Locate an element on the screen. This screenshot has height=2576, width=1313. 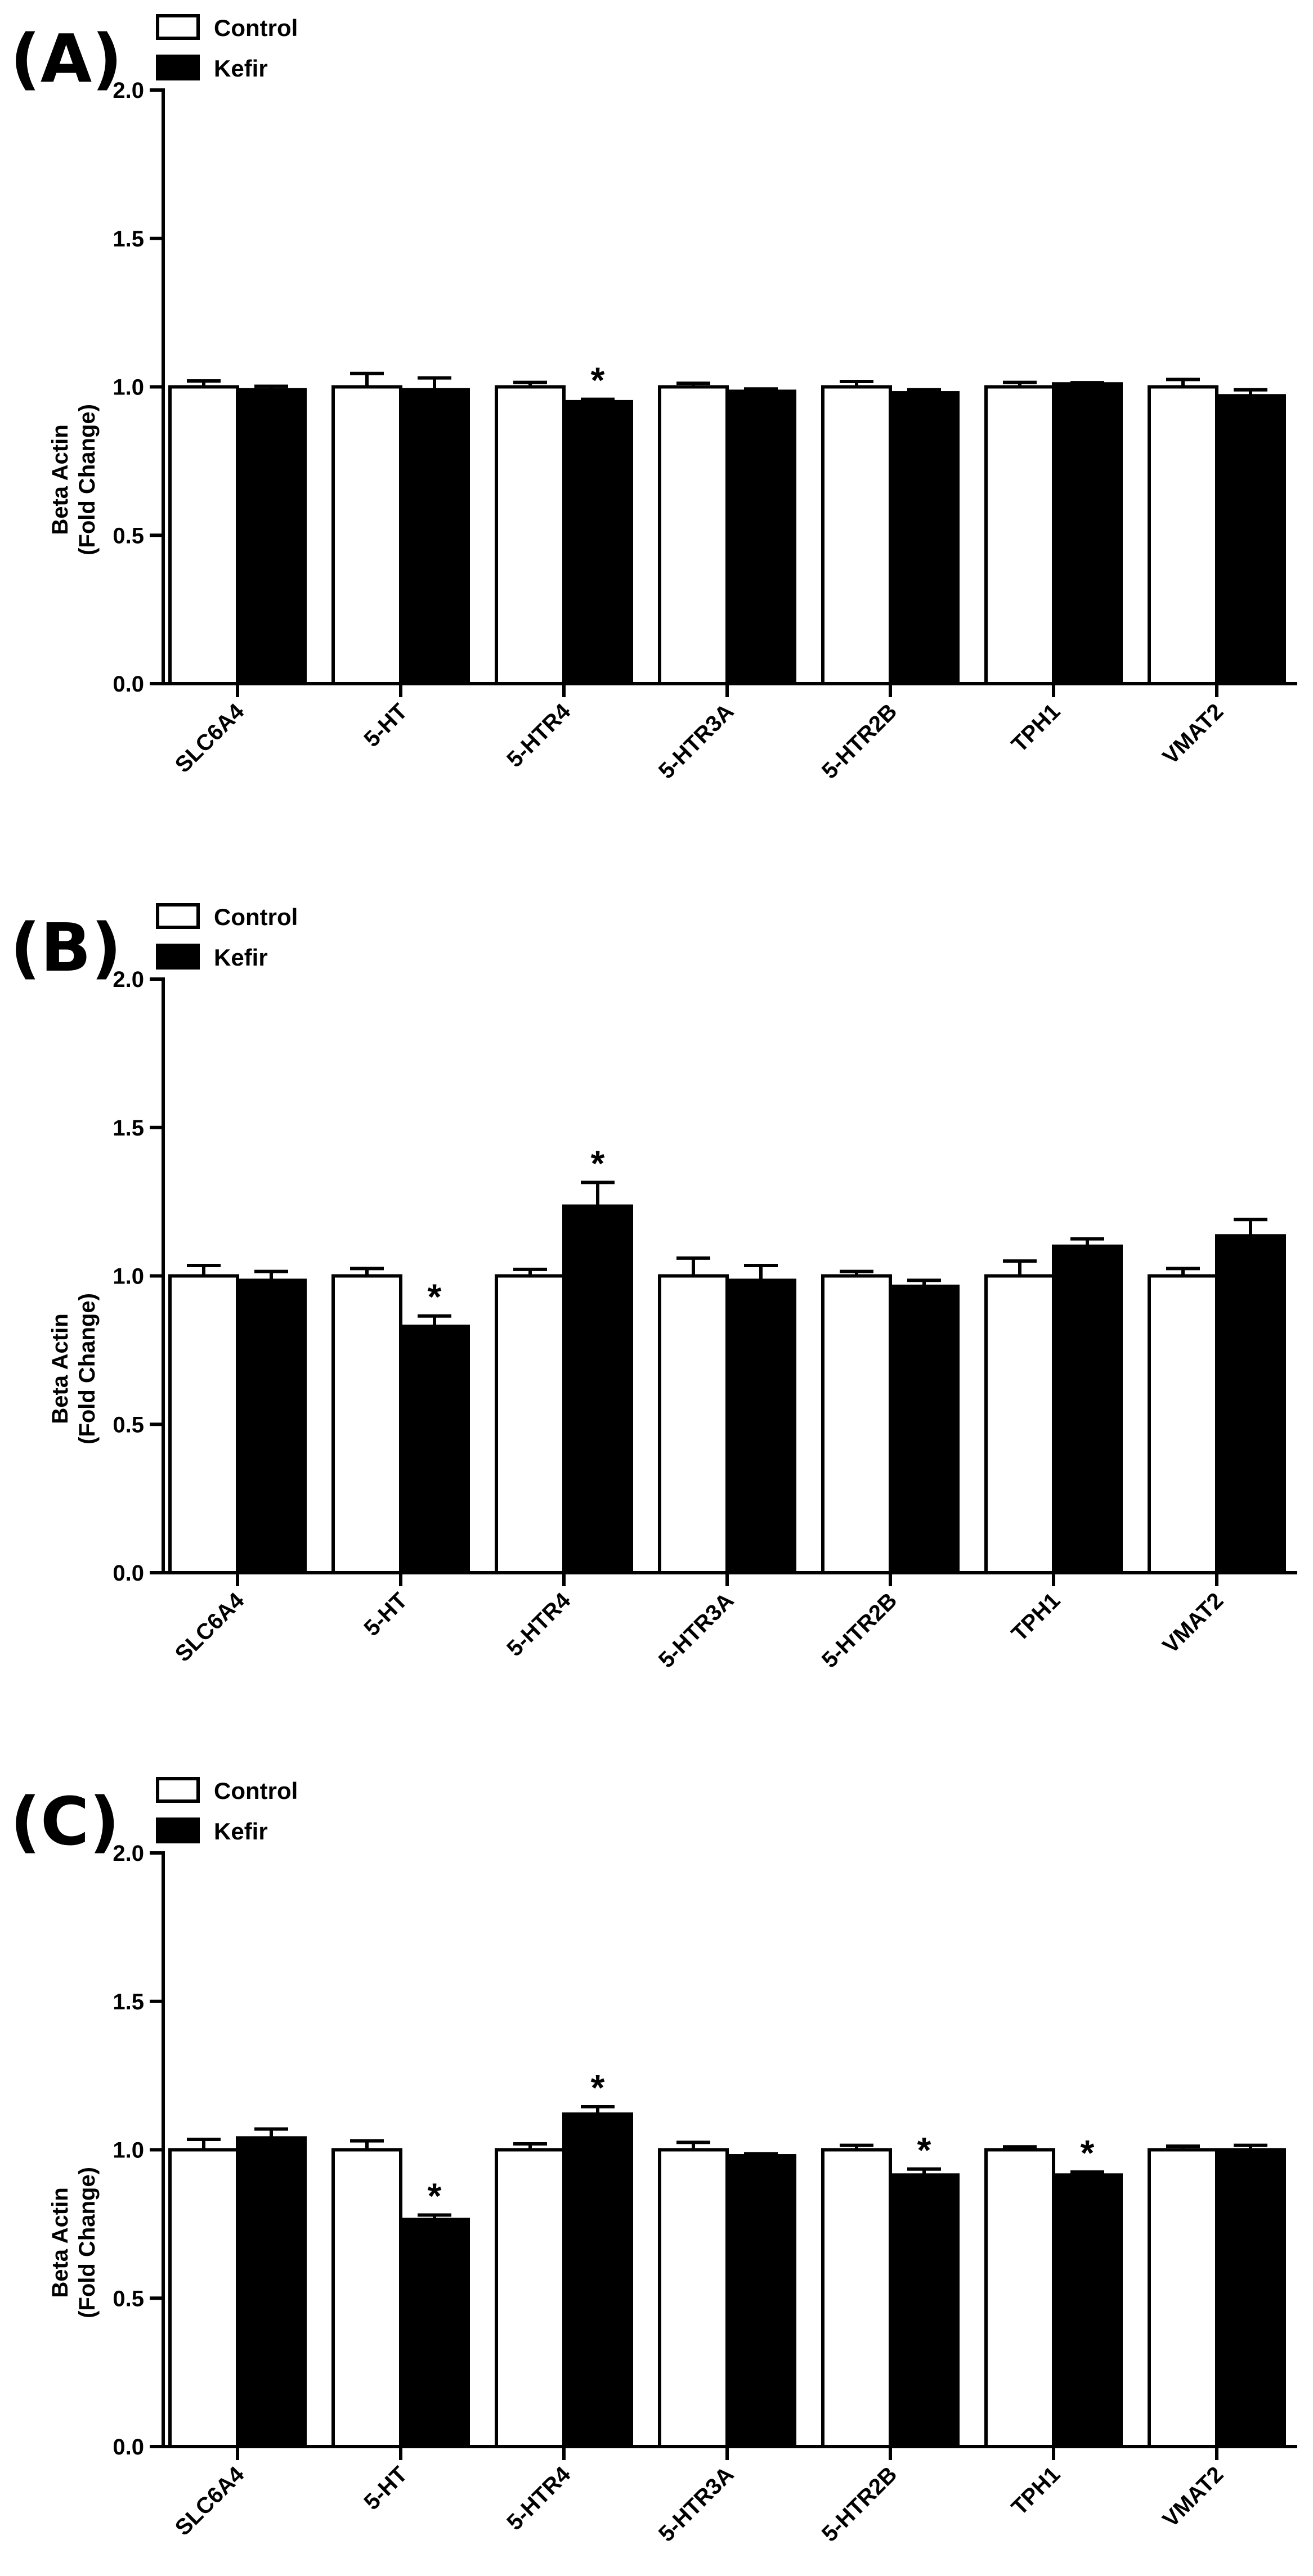
panel-label: (B) is located at coordinates (66, 947).